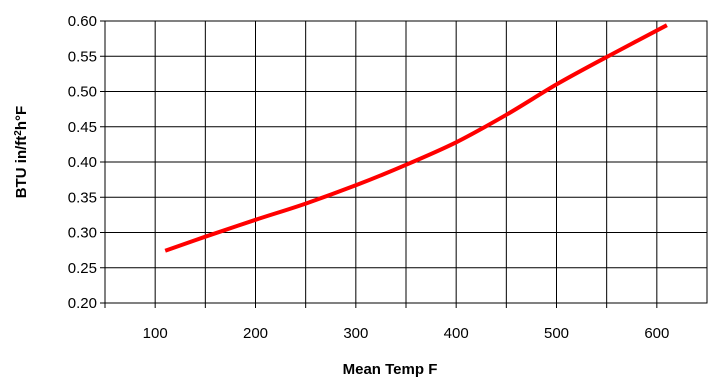  Describe the element at coordinates (155, 333) in the screenshot. I see `x-tick-label: 100` at that location.